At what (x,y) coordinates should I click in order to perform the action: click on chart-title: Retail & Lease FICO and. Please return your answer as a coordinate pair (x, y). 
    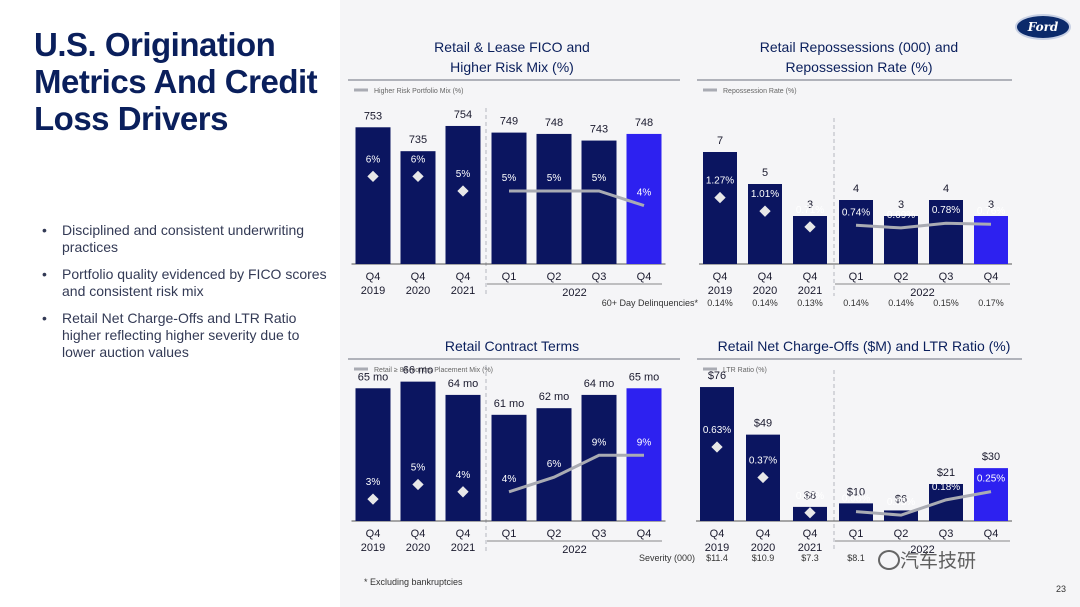
    Looking at the image, I should click on (512, 47).